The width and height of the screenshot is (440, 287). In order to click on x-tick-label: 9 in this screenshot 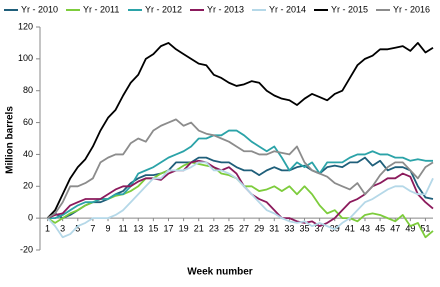, I will do `click(108, 229)`.